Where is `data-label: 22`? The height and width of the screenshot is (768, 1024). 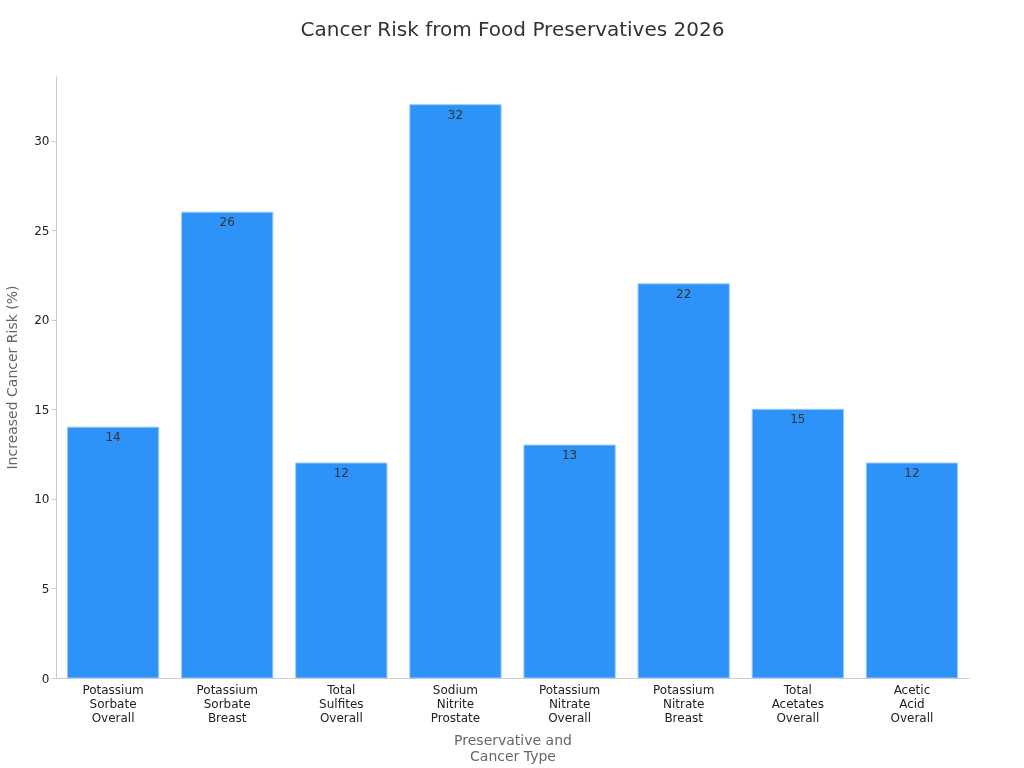 data-label: 22 is located at coordinates (684, 293).